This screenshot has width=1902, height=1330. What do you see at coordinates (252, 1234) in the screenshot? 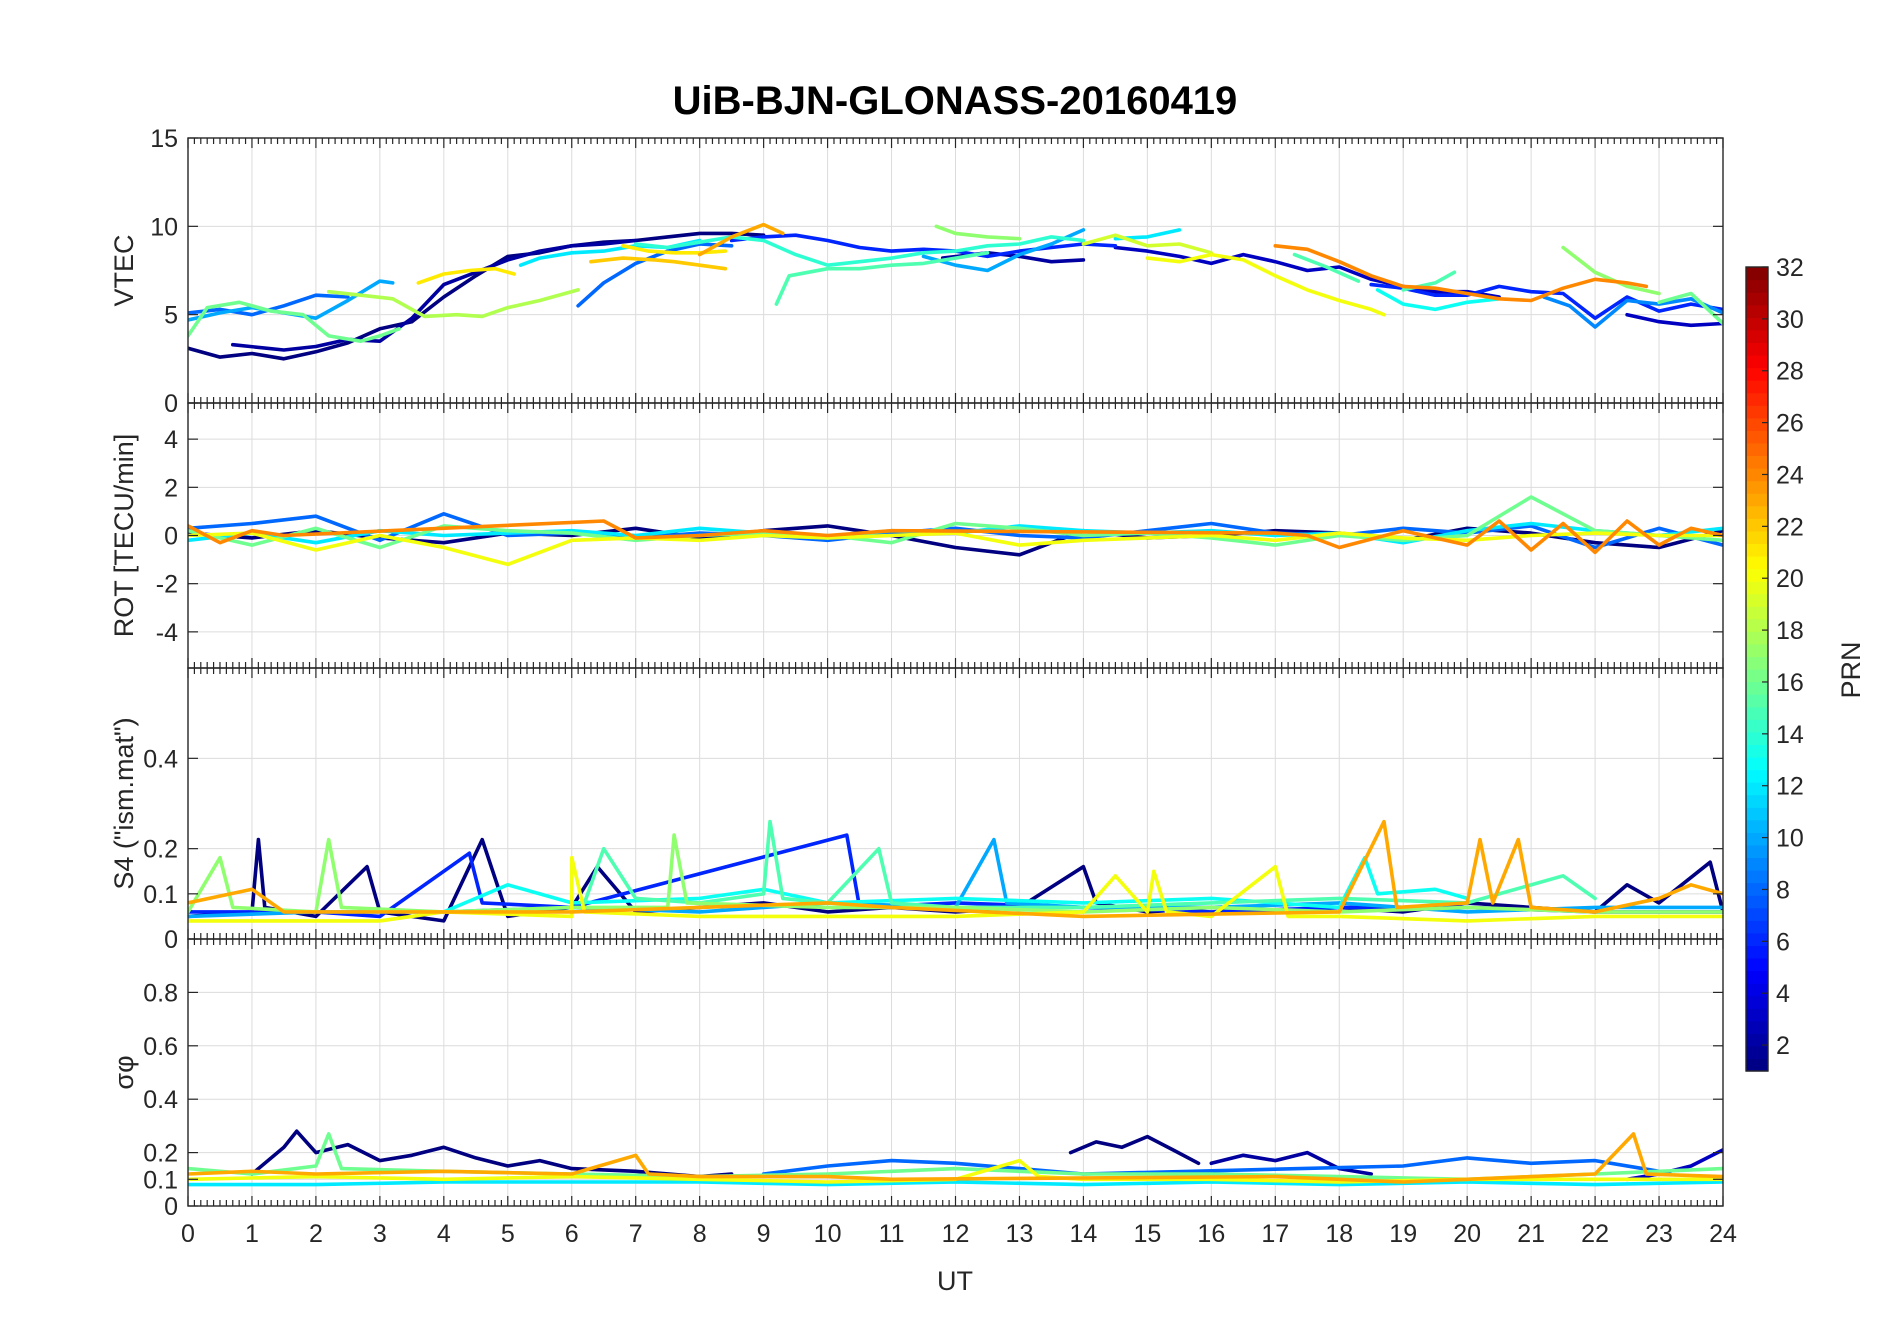
I see `x-tick-label: 1` at bounding box center [252, 1234].